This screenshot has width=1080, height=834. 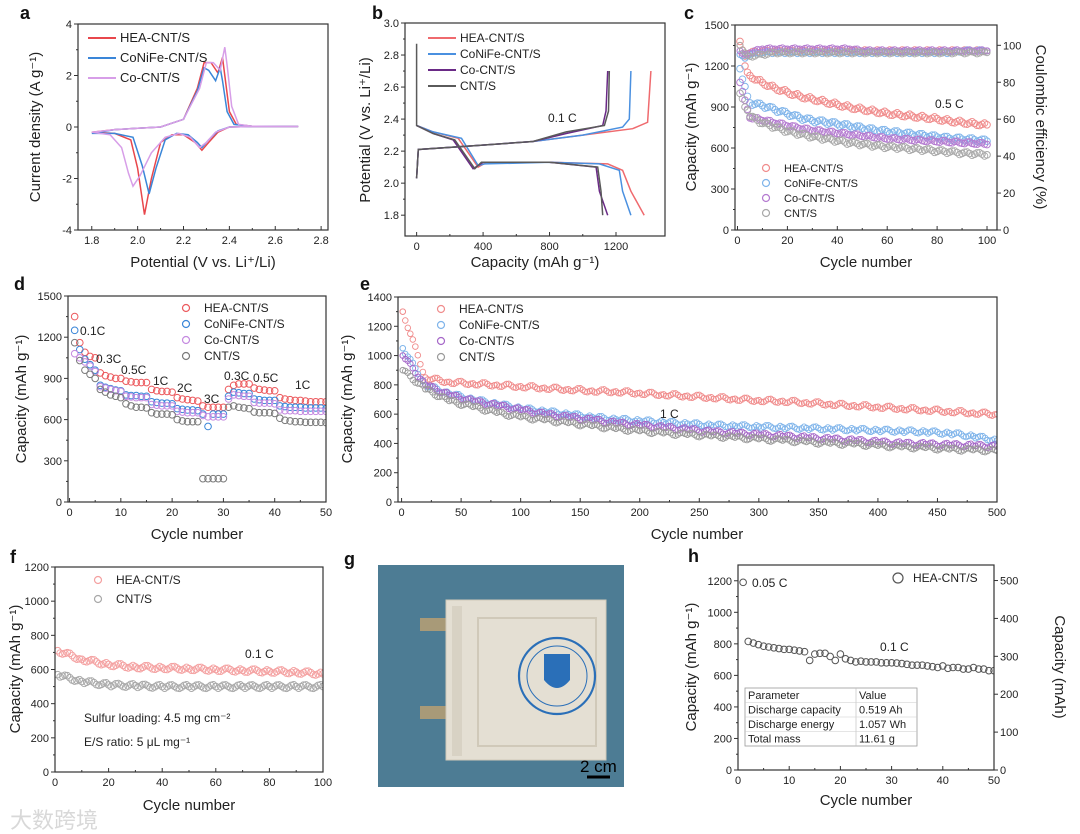 I want to click on annotation: 1C, so click(x=303, y=385).